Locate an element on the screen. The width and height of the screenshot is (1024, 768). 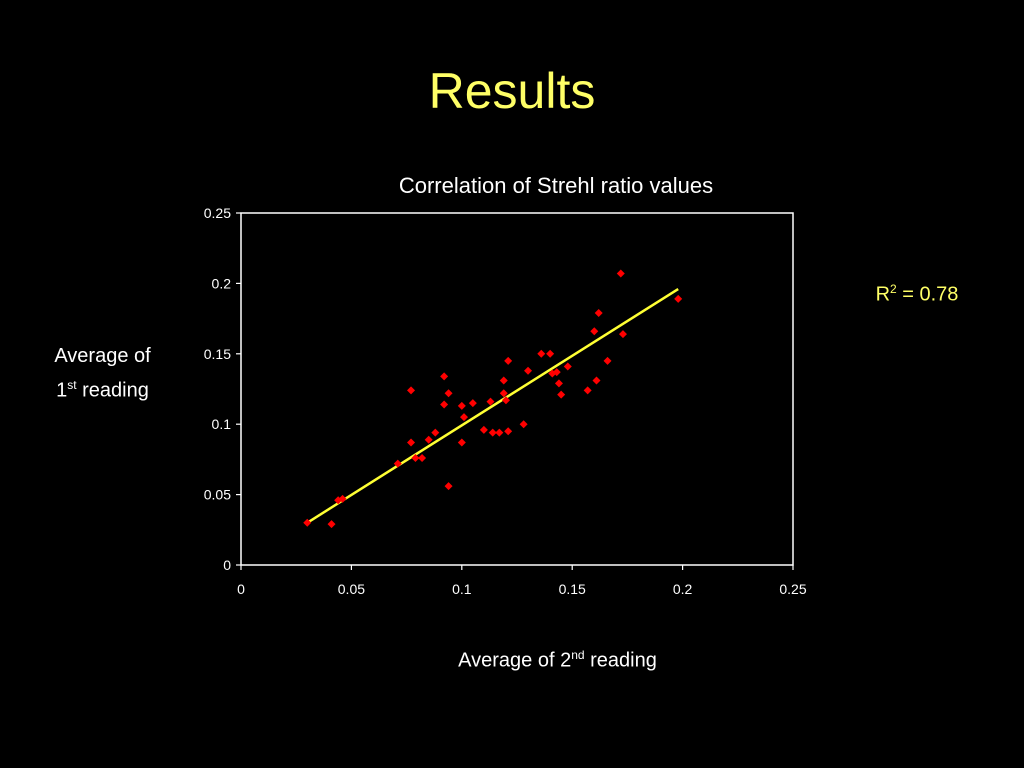
chart-title: Correlation of Strehl ratio values is located at coordinates (556, 185).